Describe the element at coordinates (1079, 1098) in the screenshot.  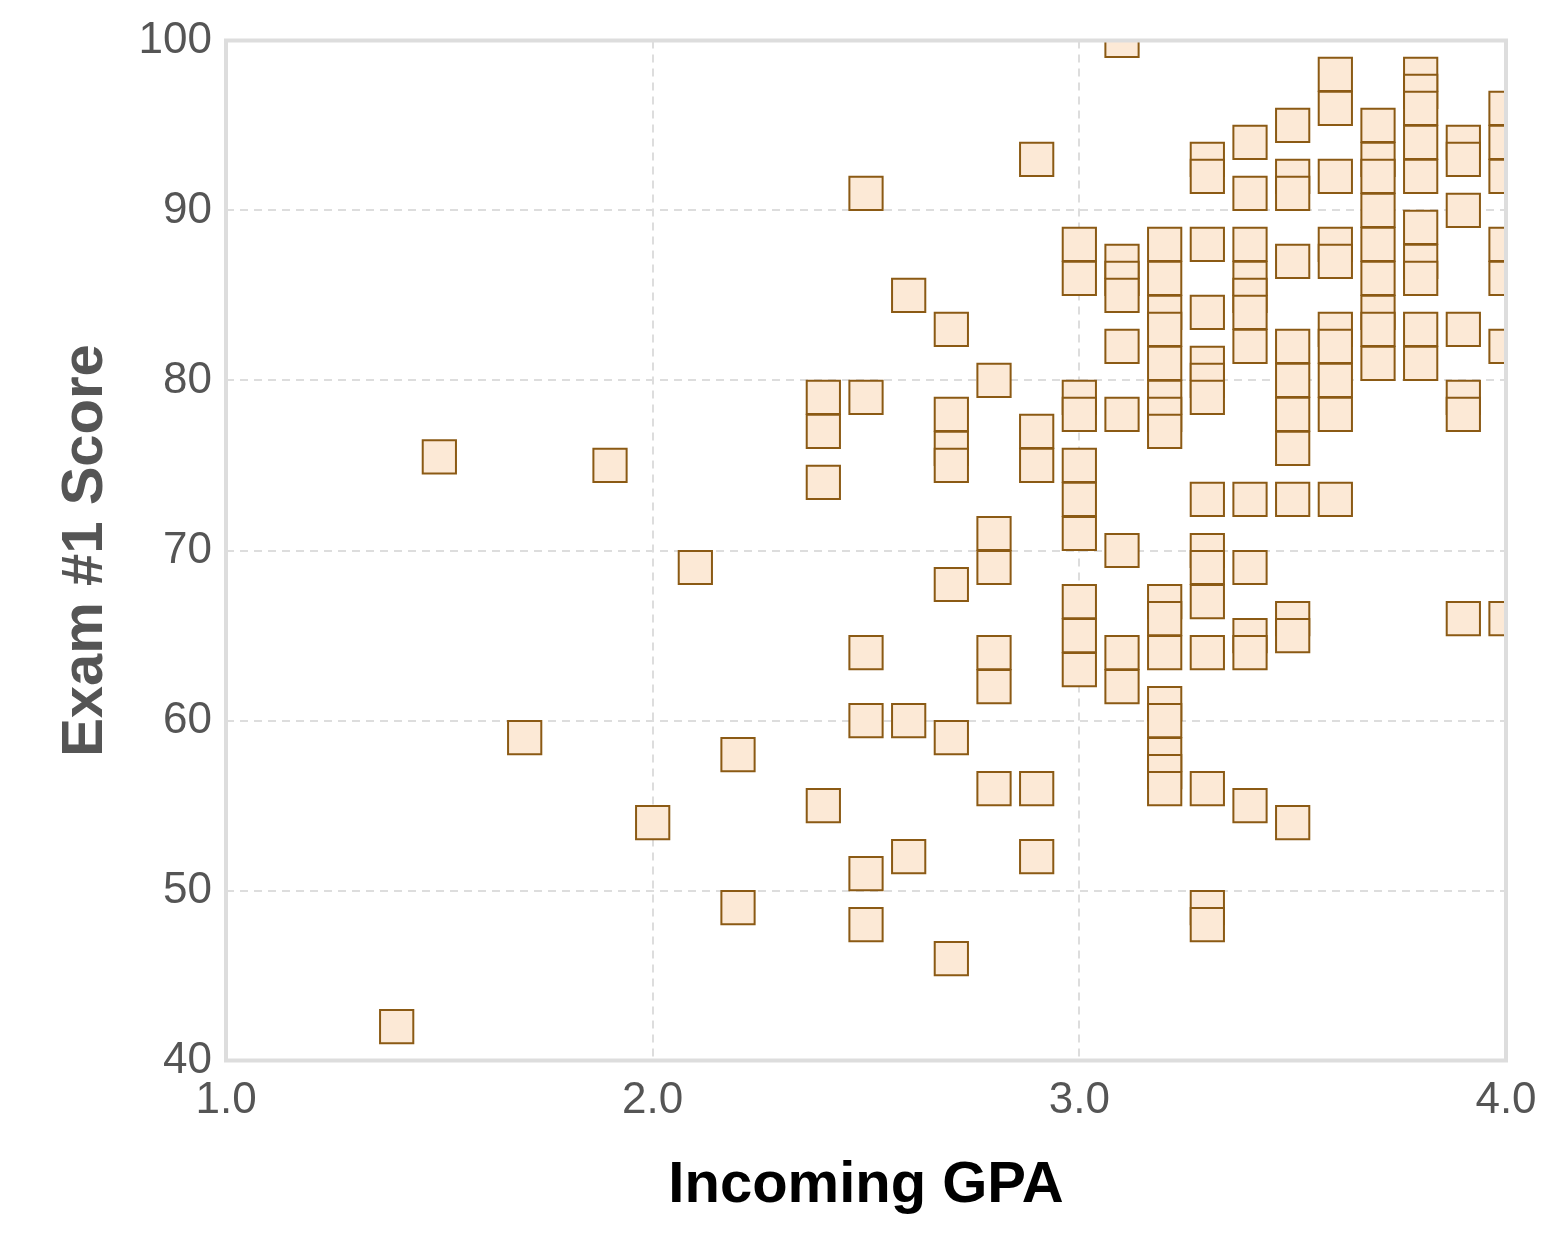
I see `x-tick-label: 3.0` at that location.